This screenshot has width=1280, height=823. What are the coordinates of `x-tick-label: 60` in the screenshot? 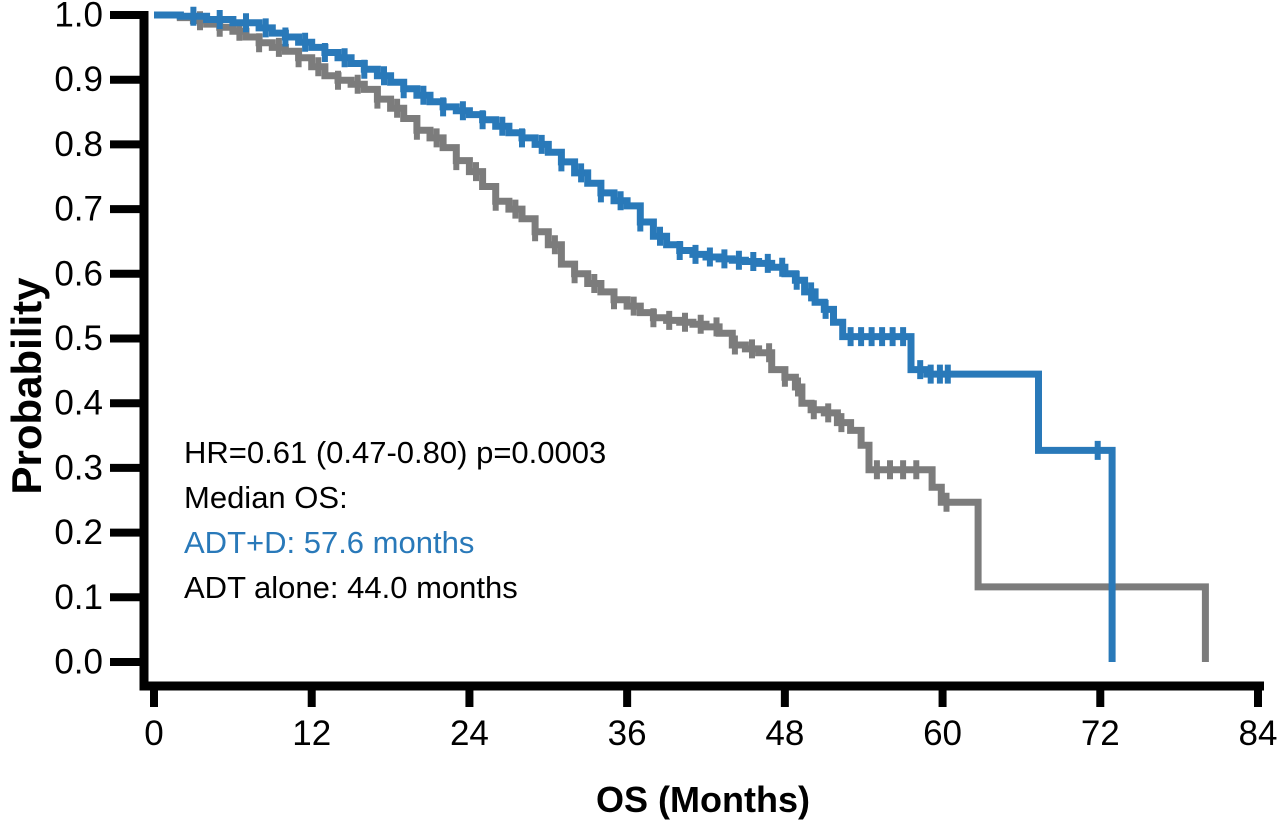 It's located at (942, 733).